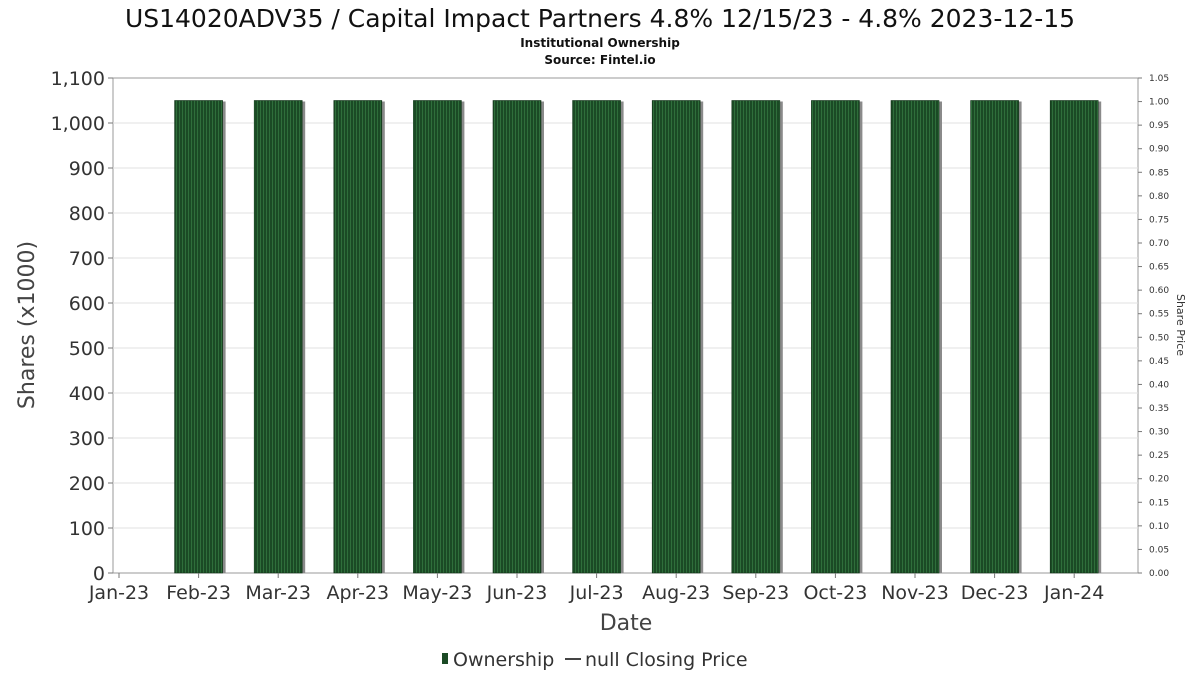 This screenshot has height=675, width=1200. I want to click on x-tick-label: May-23, so click(437, 593).